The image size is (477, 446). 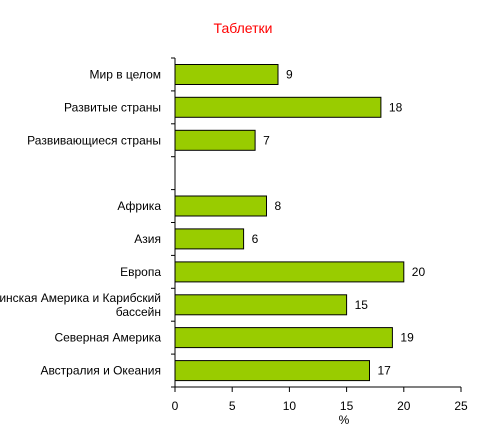 What do you see at coordinates (290, 406) in the screenshot?
I see `x-tick-label: 10` at bounding box center [290, 406].